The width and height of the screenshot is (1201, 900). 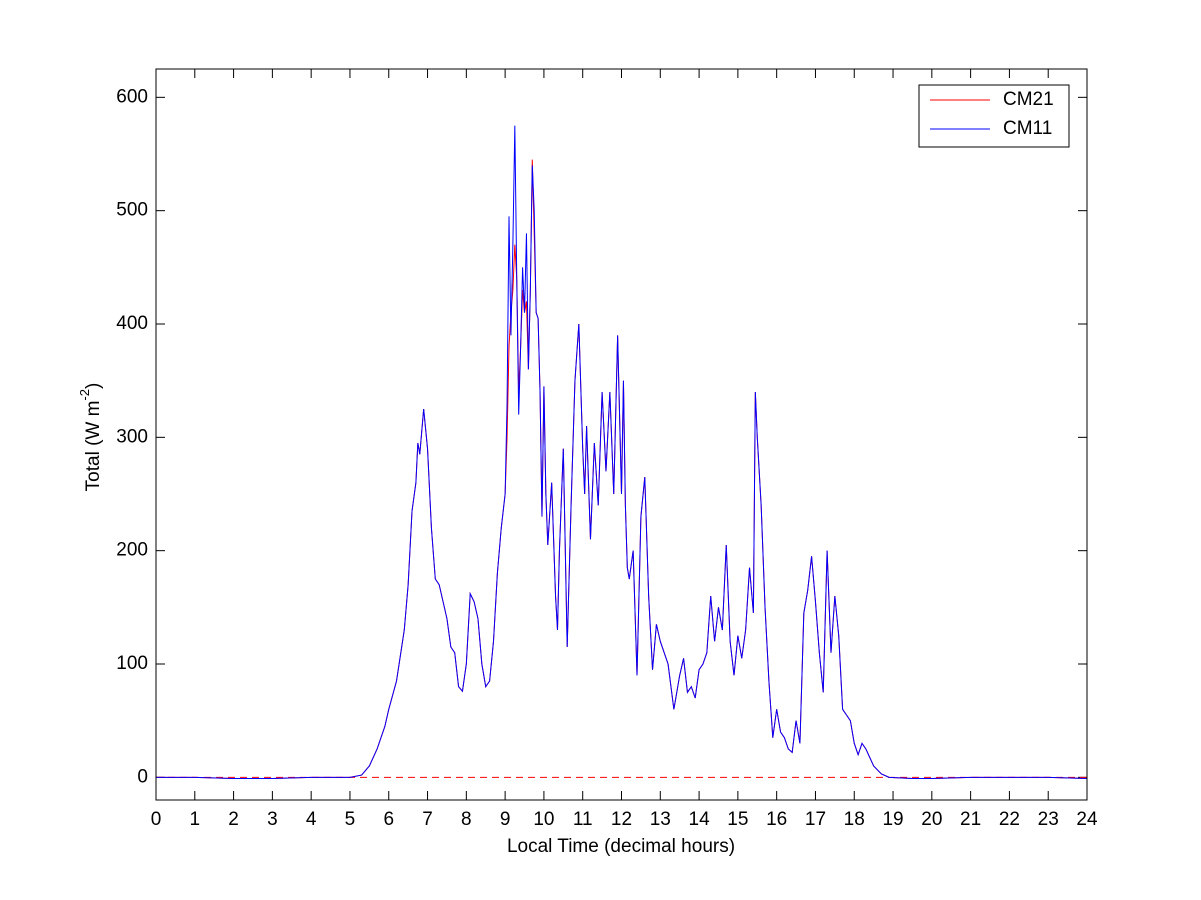 I want to click on x-tick-label: 23, so click(x=1048, y=819).